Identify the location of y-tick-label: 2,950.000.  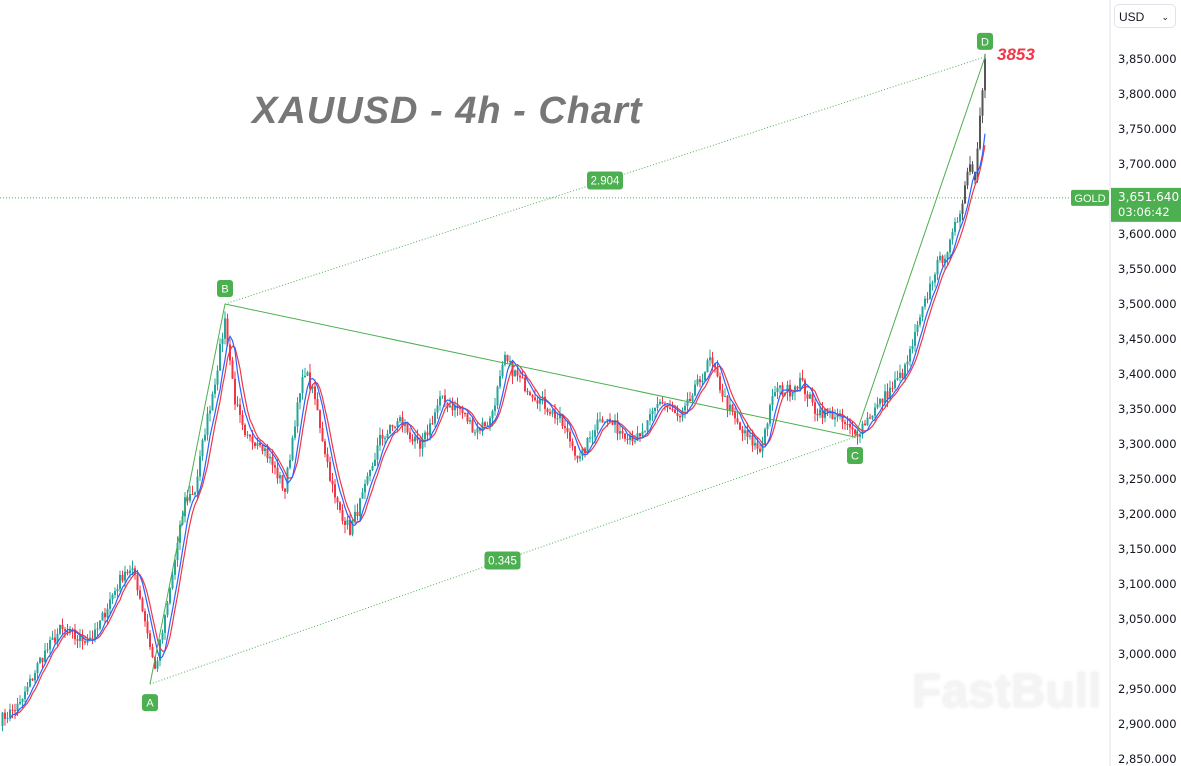
(1147, 689).